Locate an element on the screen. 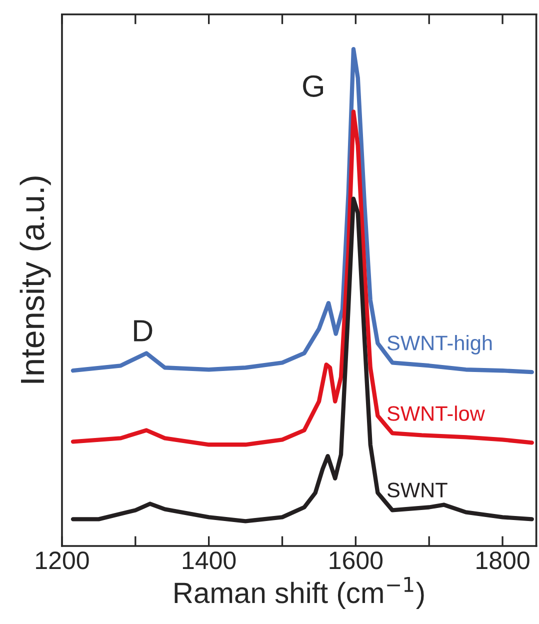 This screenshot has width=539, height=624. x-tick-label: 1600 is located at coordinates (356, 561).